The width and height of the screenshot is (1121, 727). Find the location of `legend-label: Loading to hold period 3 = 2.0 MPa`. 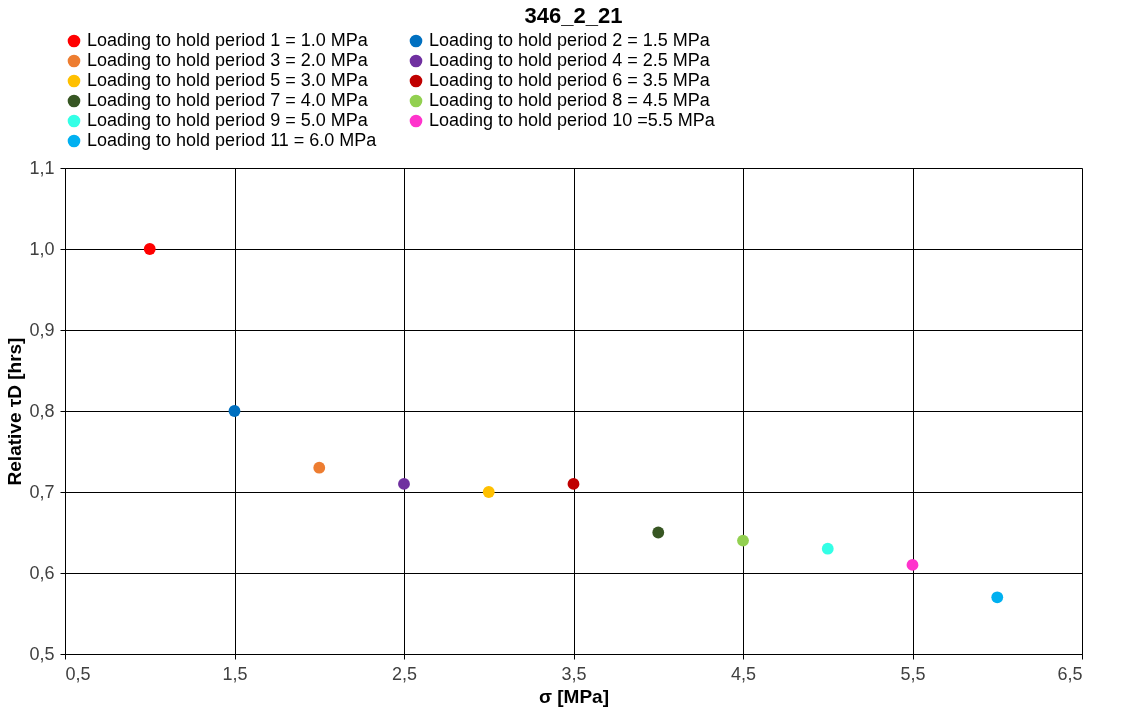

legend-label: Loading to hold period 3 = 2.0 MPa is located at coordinates (228, 60).